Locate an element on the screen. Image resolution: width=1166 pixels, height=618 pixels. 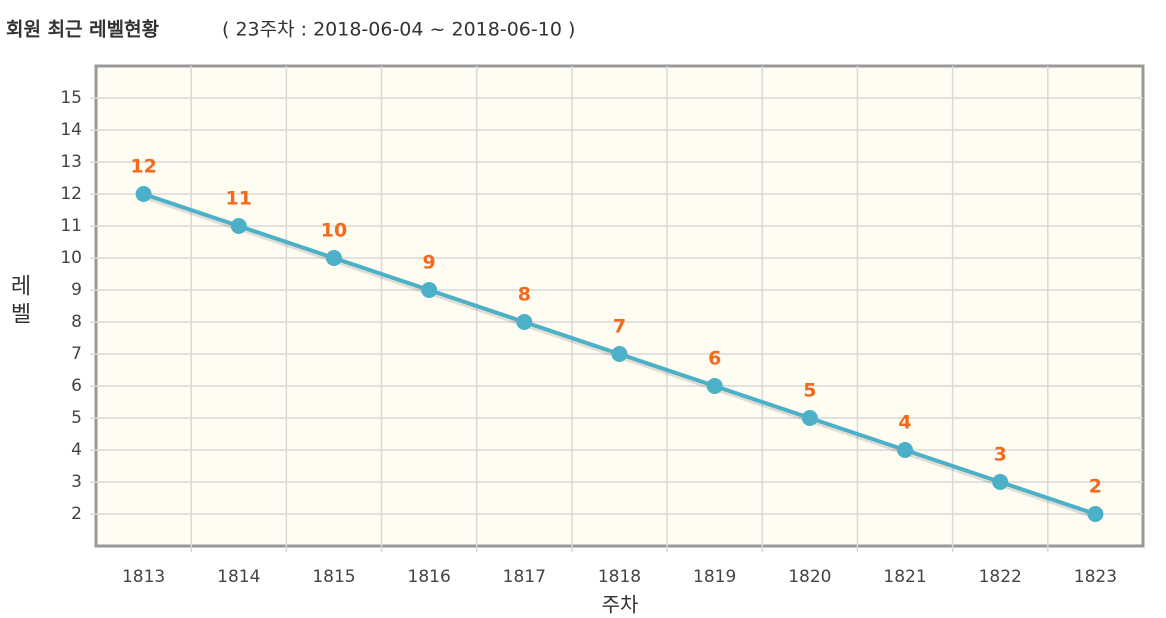
y-tick-label: 9 is located at coordinates (76, 290).